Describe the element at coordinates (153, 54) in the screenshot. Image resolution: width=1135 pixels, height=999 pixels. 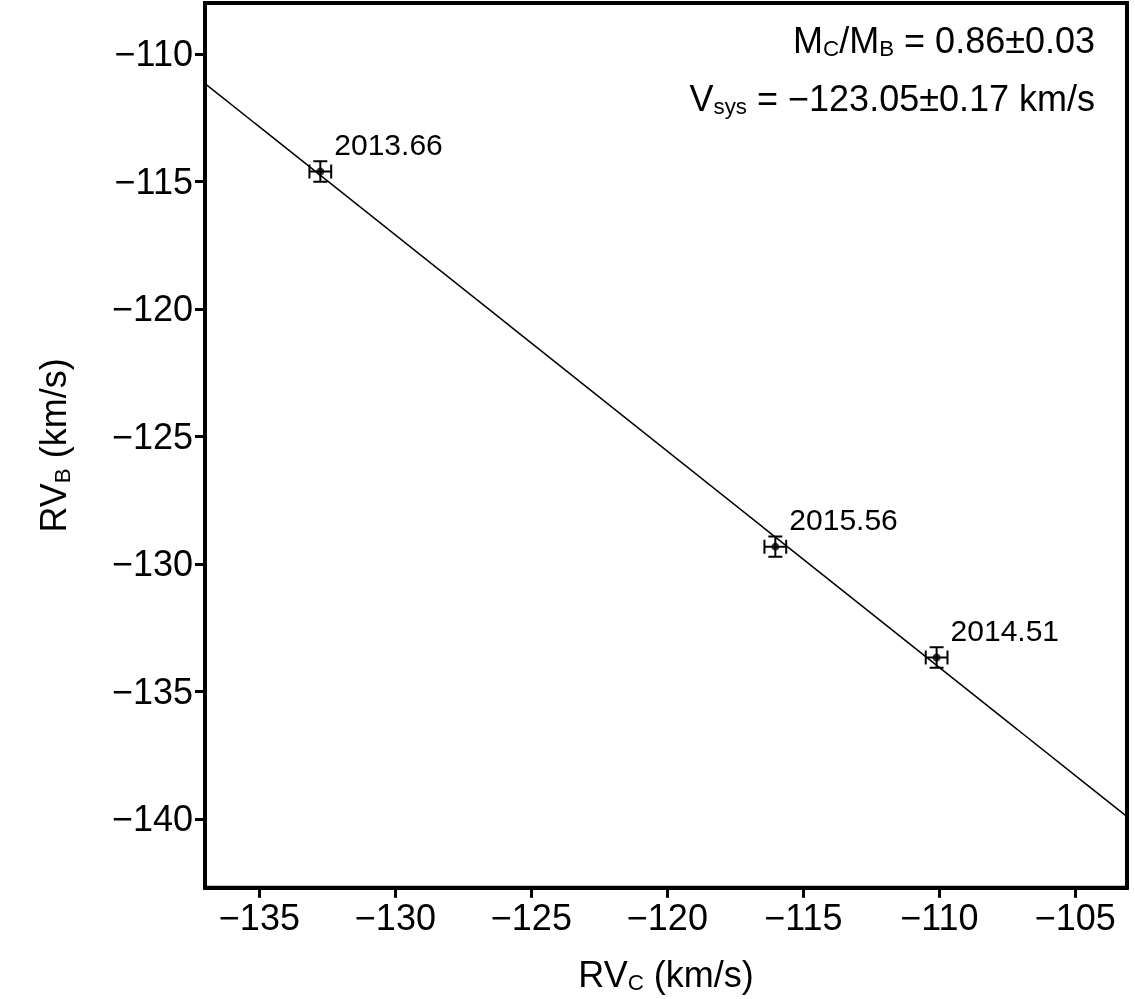
I see `y-tick-label: −110` at that location.